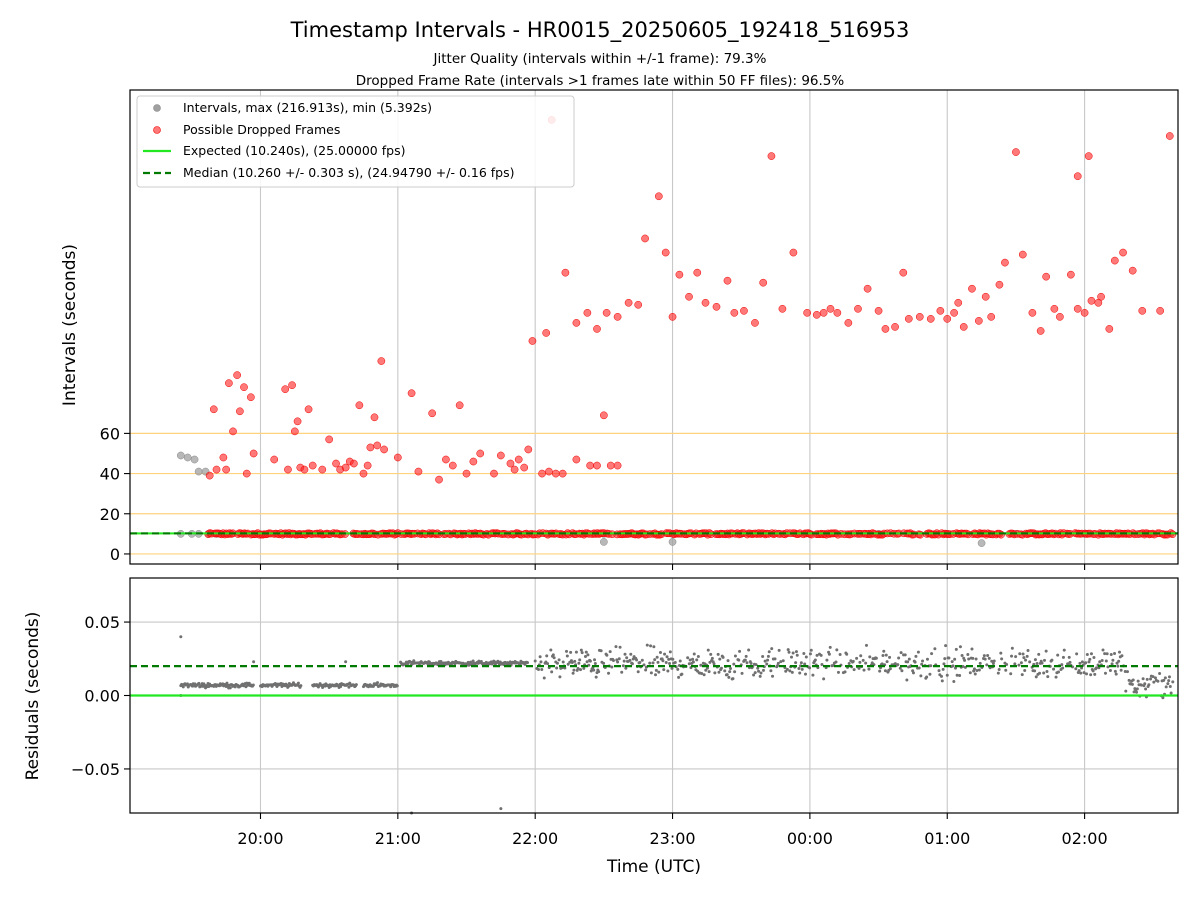  What do you see at coordinates (110, 433) in the screenshot?
I see `intervals-y-tick-label-3: 60` at bounding box center [110, 433].